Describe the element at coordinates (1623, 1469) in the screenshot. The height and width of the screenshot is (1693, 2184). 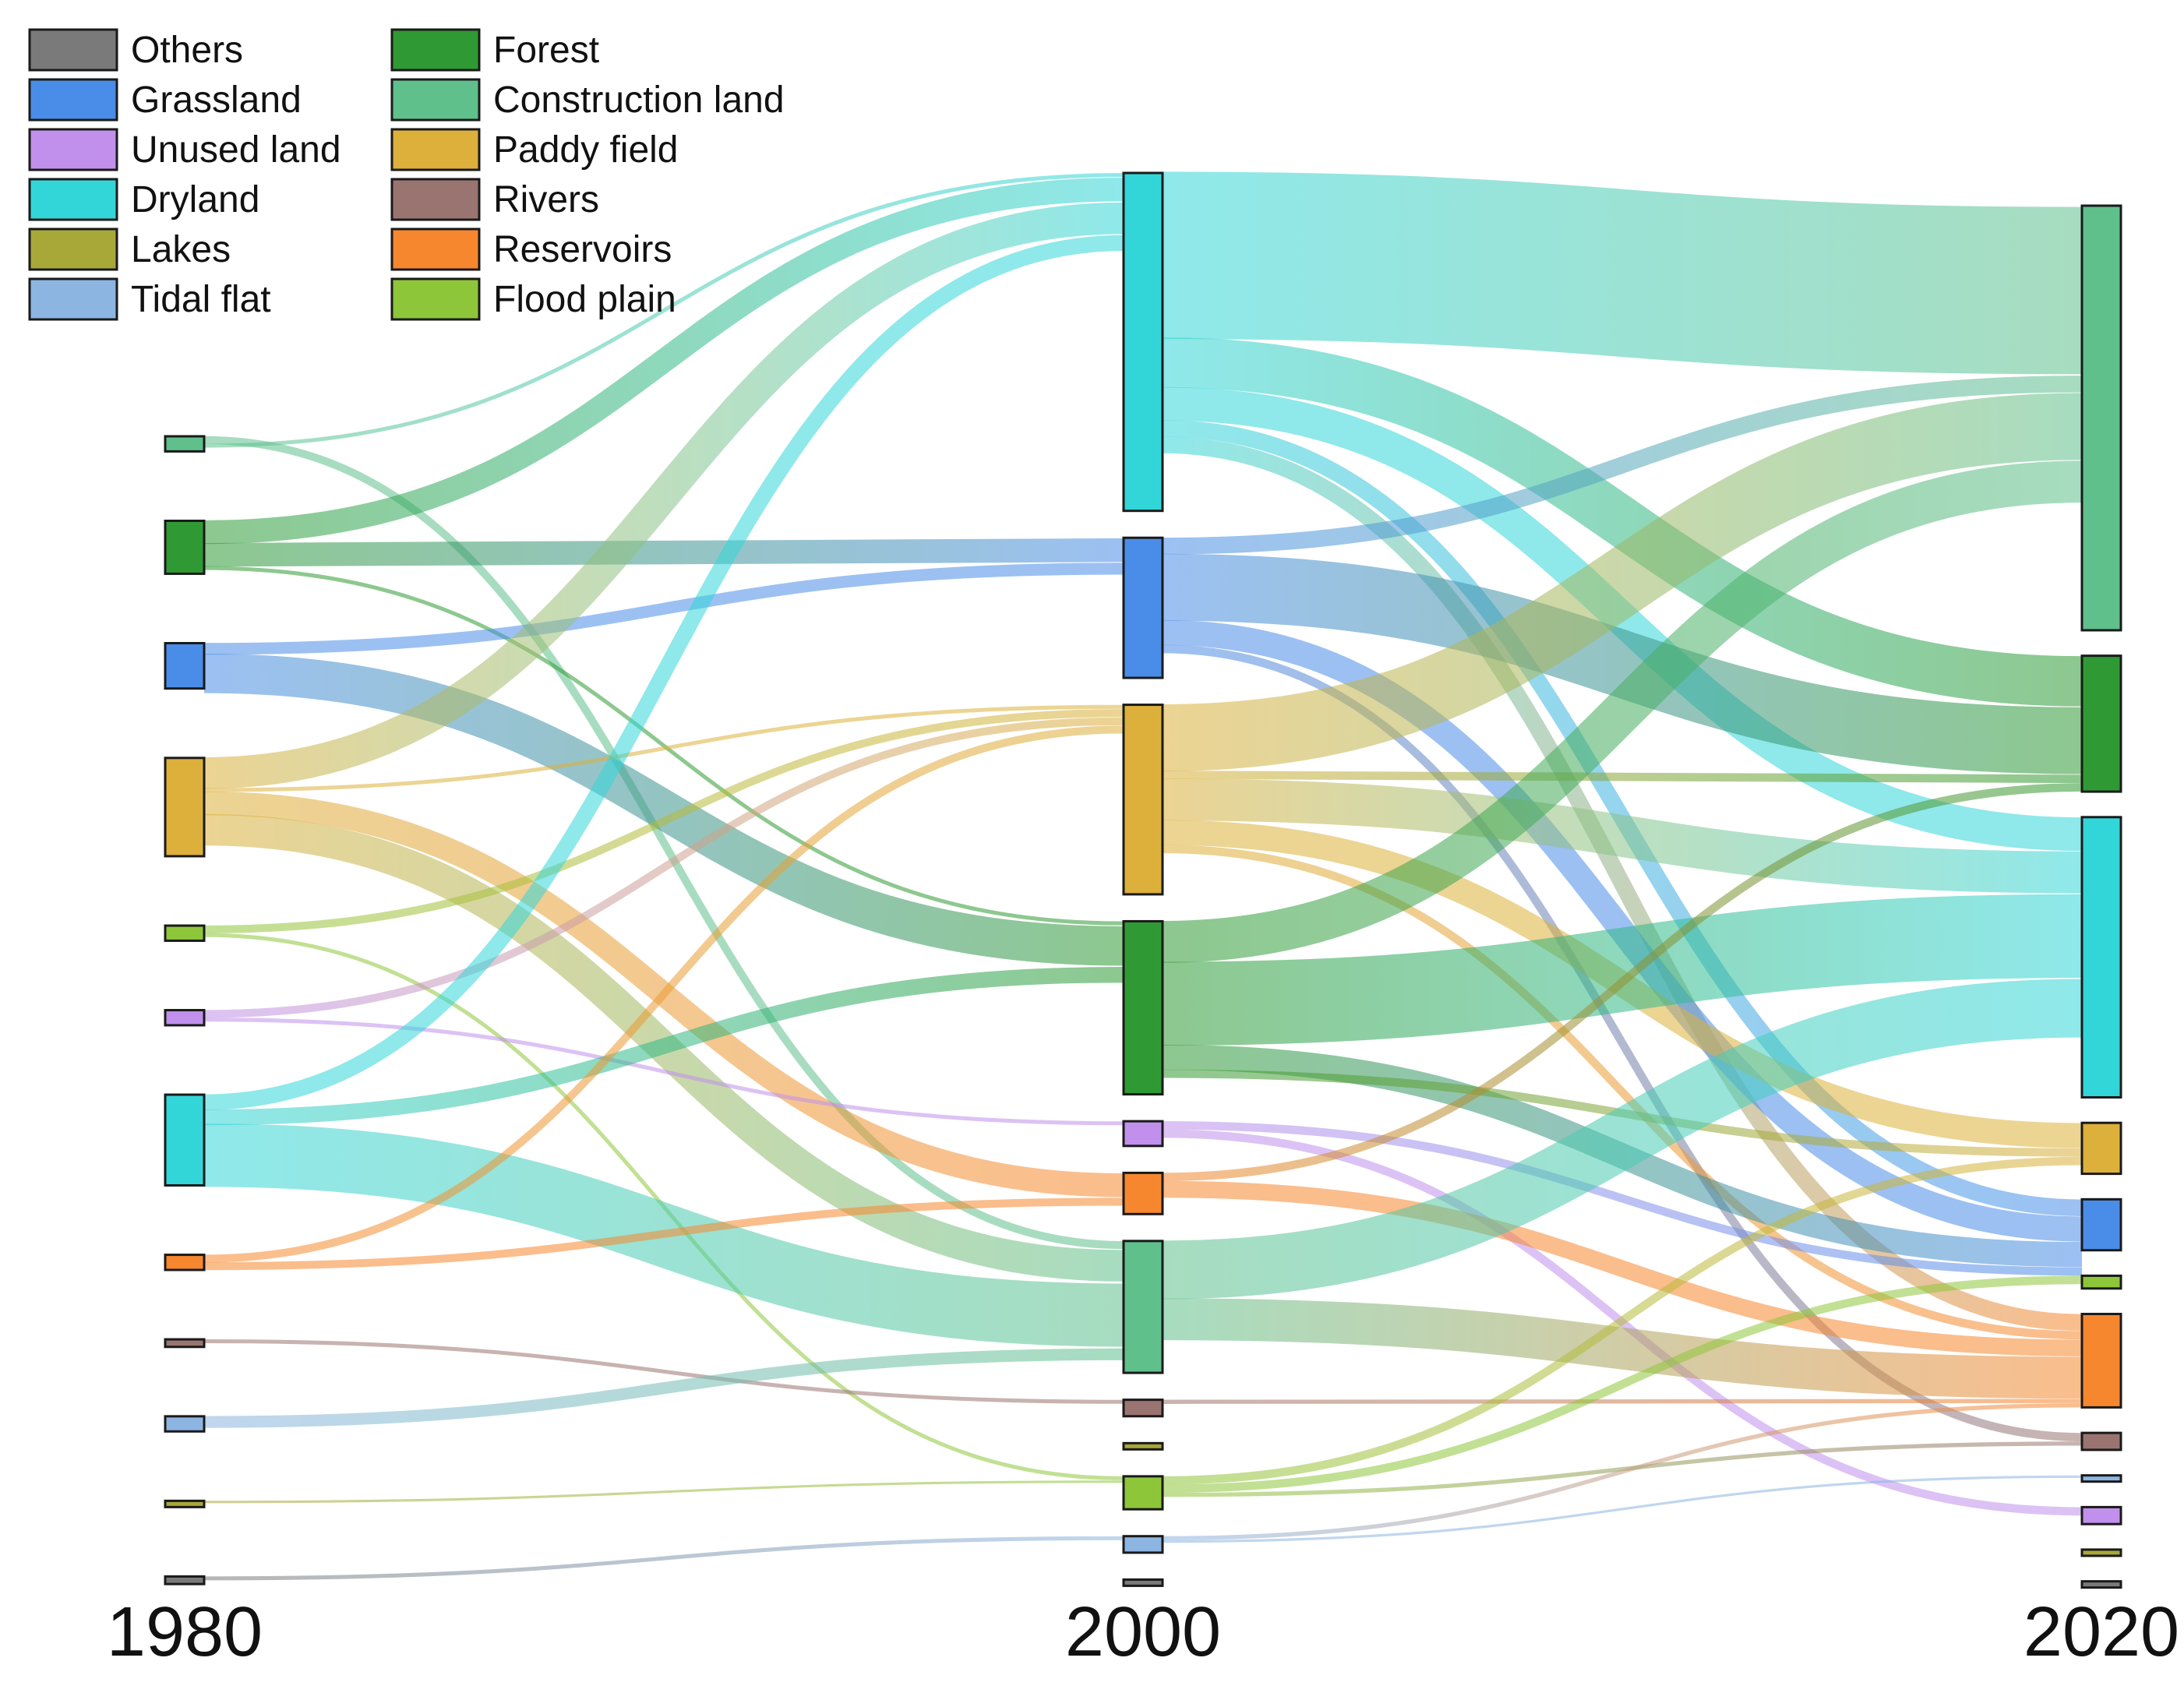
I see `flow-2000-flood-plain-to-2020-rivers` at that location.